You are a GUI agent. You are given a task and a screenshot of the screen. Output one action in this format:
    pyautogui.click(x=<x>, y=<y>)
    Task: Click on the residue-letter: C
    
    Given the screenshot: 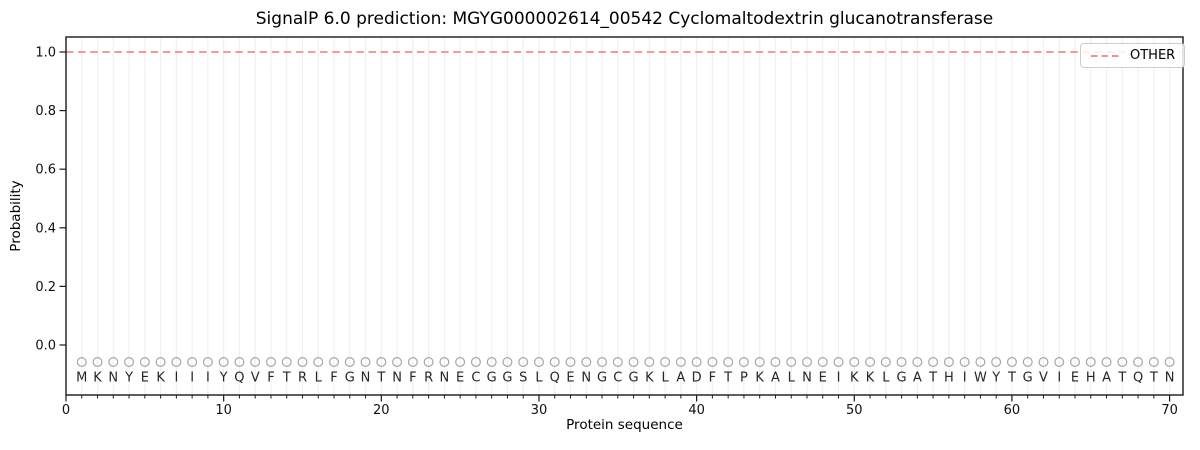 What is the action you would take?
    pyautogui.click(x=475, y=378)
    